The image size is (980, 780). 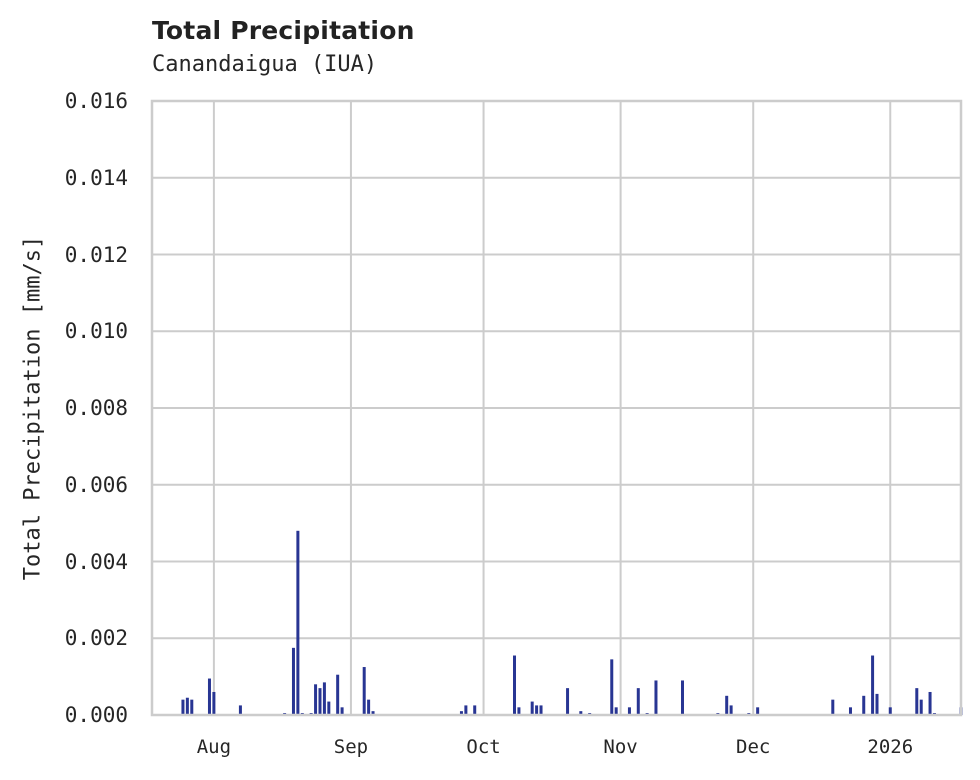 What do you see at coordinates (283, 30) in the screenshot?
I see `chart-title: Total Precipitation` at bounding box center [283, 30].